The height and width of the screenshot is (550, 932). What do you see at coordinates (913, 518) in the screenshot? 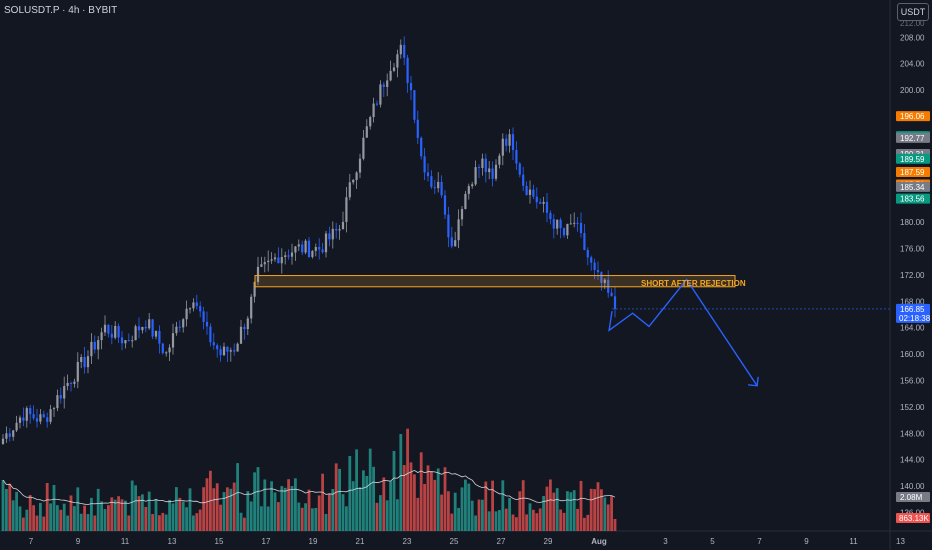
I see `volume-current-tag` at bounding box center [913, 518].